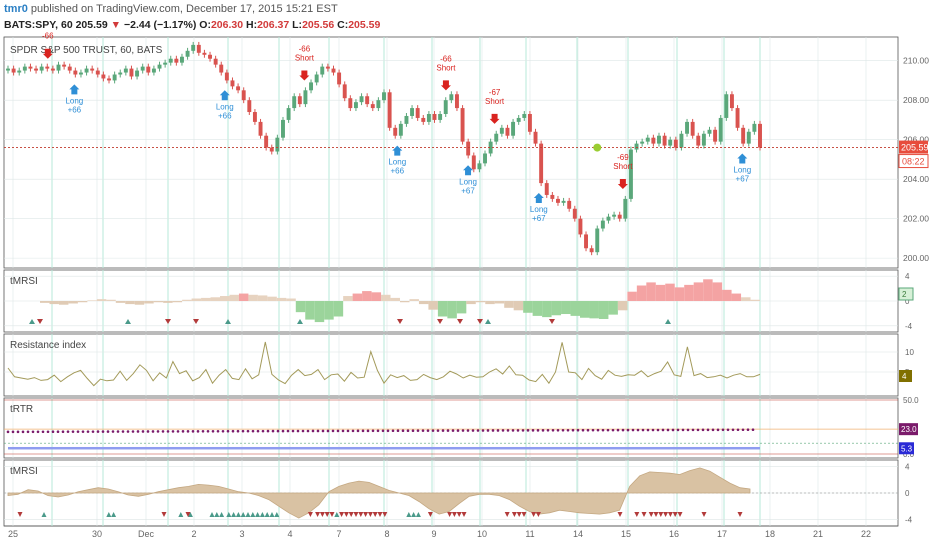 The width and height of the screenshot is (932, 550). I want to click on x-tick-label: 8, so click(386, 534).